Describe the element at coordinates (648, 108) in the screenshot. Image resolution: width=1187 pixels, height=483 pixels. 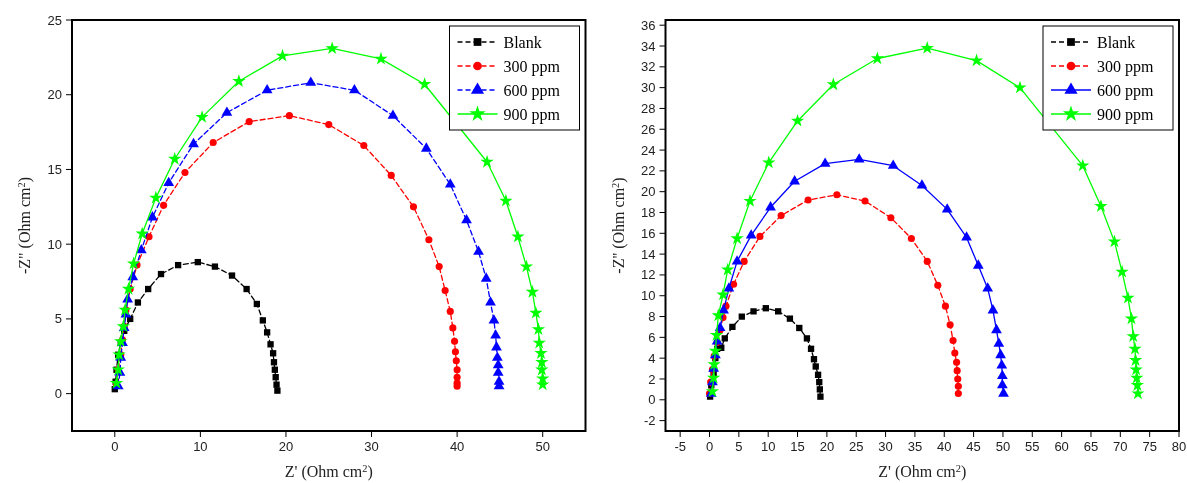
I see `y-tick-label: 28` at that location.